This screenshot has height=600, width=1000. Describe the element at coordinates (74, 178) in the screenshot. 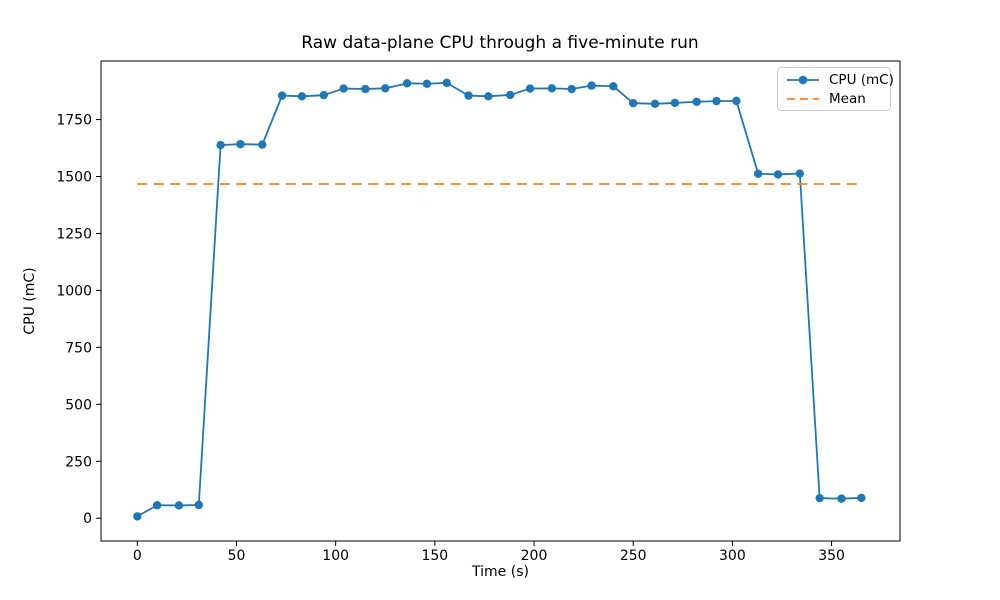

I see `y-tick-label: 1500` at that location.